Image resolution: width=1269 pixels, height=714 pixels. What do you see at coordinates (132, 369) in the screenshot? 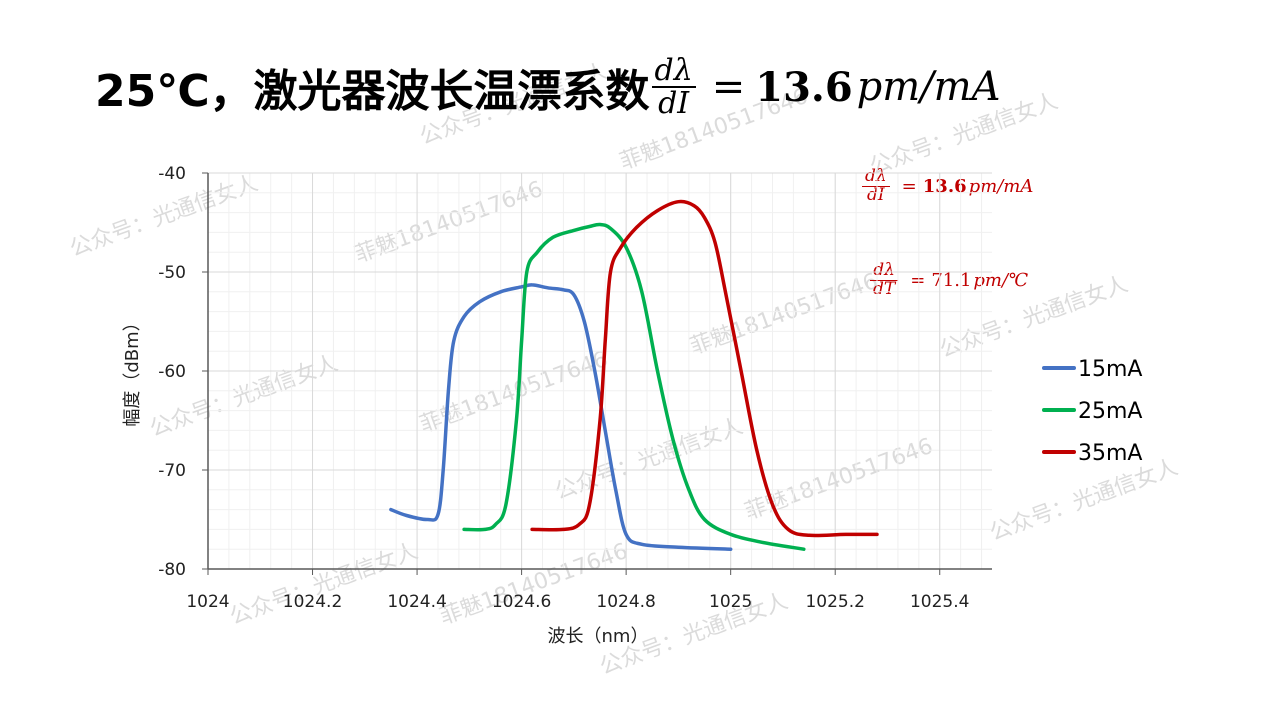
I see `y-axis-label: 幅度（dBm）` at bounding box center [132, 369].